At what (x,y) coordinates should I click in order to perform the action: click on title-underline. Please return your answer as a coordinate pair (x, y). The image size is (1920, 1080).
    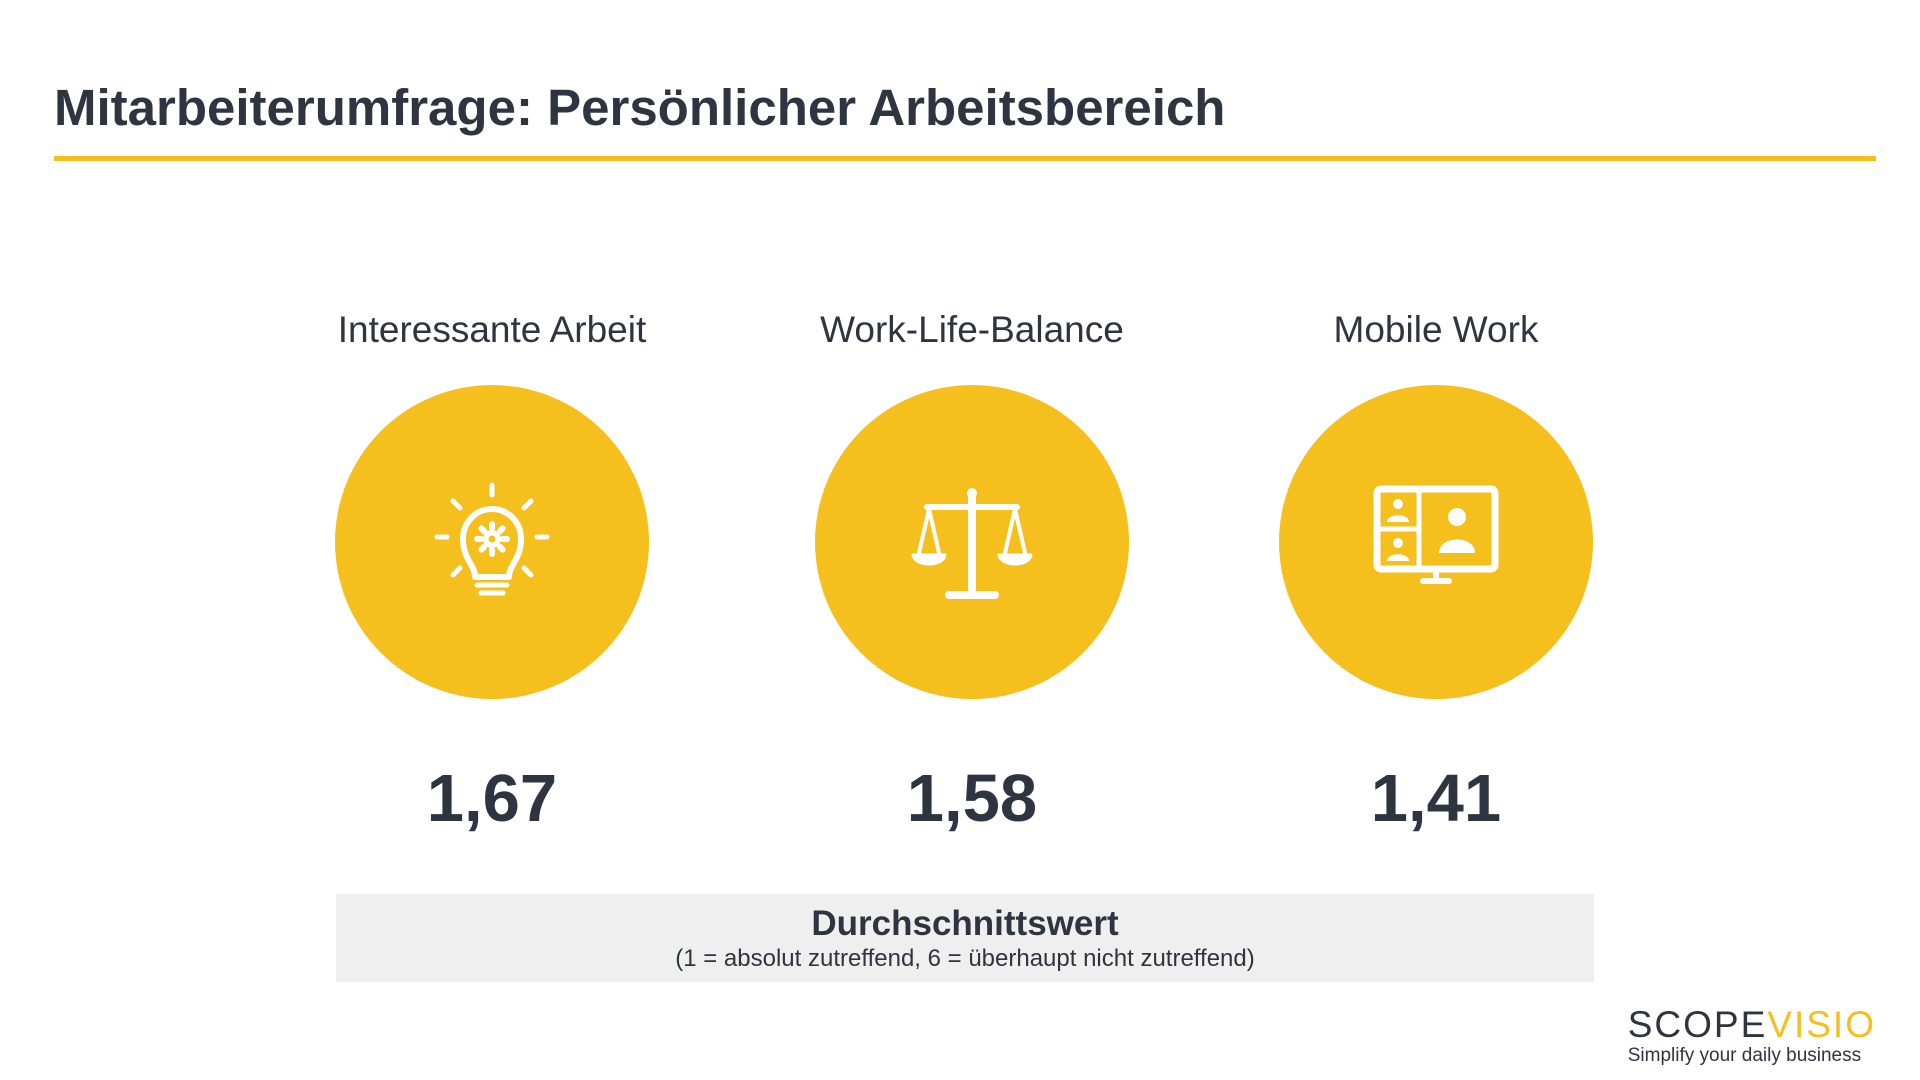
    Looking at the image, I should click on (965, 158).